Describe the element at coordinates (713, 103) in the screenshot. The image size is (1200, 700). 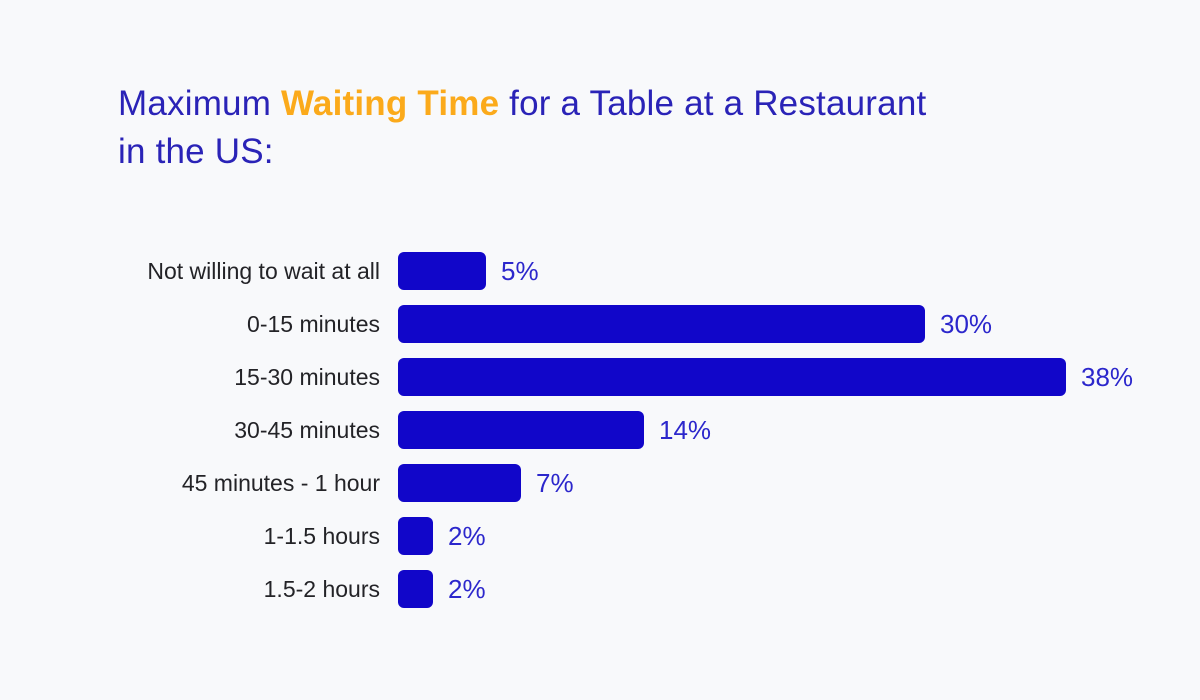
I see `title-suffix: for a Table at a Restaurant` at that location.